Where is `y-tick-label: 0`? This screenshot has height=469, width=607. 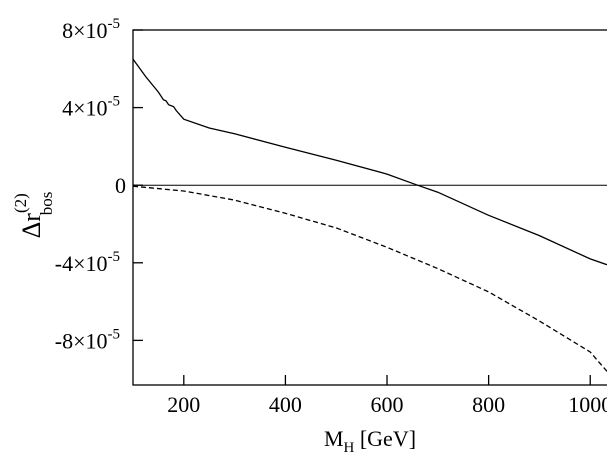 y-tick-label: 0 is located at coordinates (120, 185).